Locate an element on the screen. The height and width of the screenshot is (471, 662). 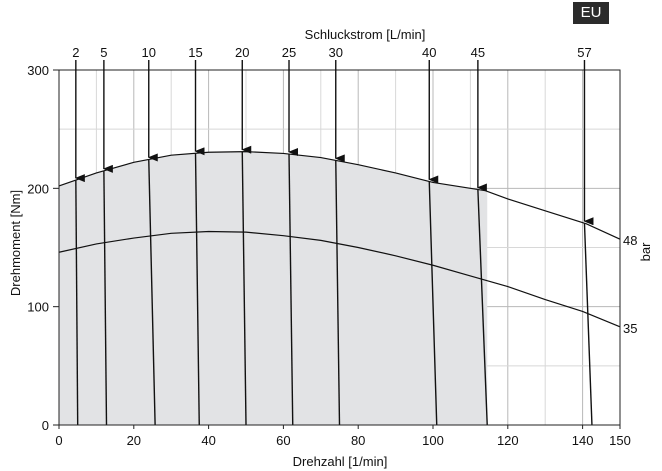
x-tick-label: 0 is located at coordinates (58, 440).